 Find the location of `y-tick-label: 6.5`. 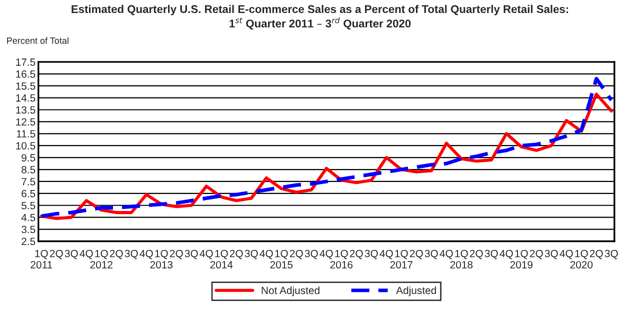

y-tick-label: 6.5 is located at coordinates (29, 194).